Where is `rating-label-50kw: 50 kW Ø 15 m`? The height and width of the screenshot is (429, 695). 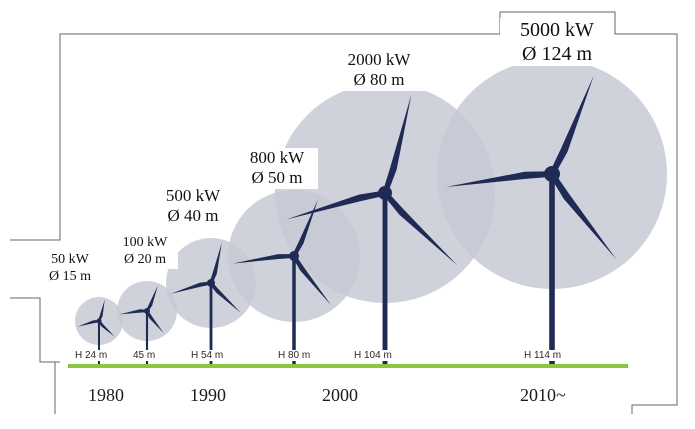 rating-label-50kw: 50 kW Ø 15 m is located at coordinates (70, 269).